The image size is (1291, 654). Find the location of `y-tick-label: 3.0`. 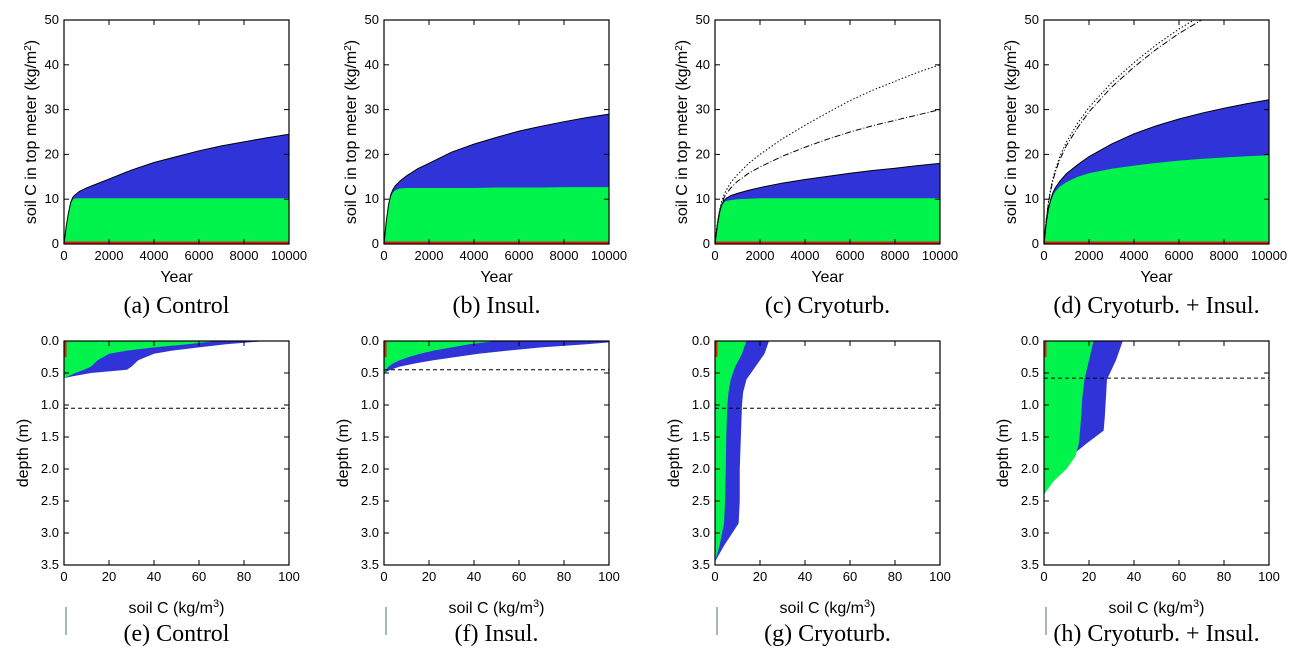

y-tick-label: 3.0 is located at coordinates (701, 532).